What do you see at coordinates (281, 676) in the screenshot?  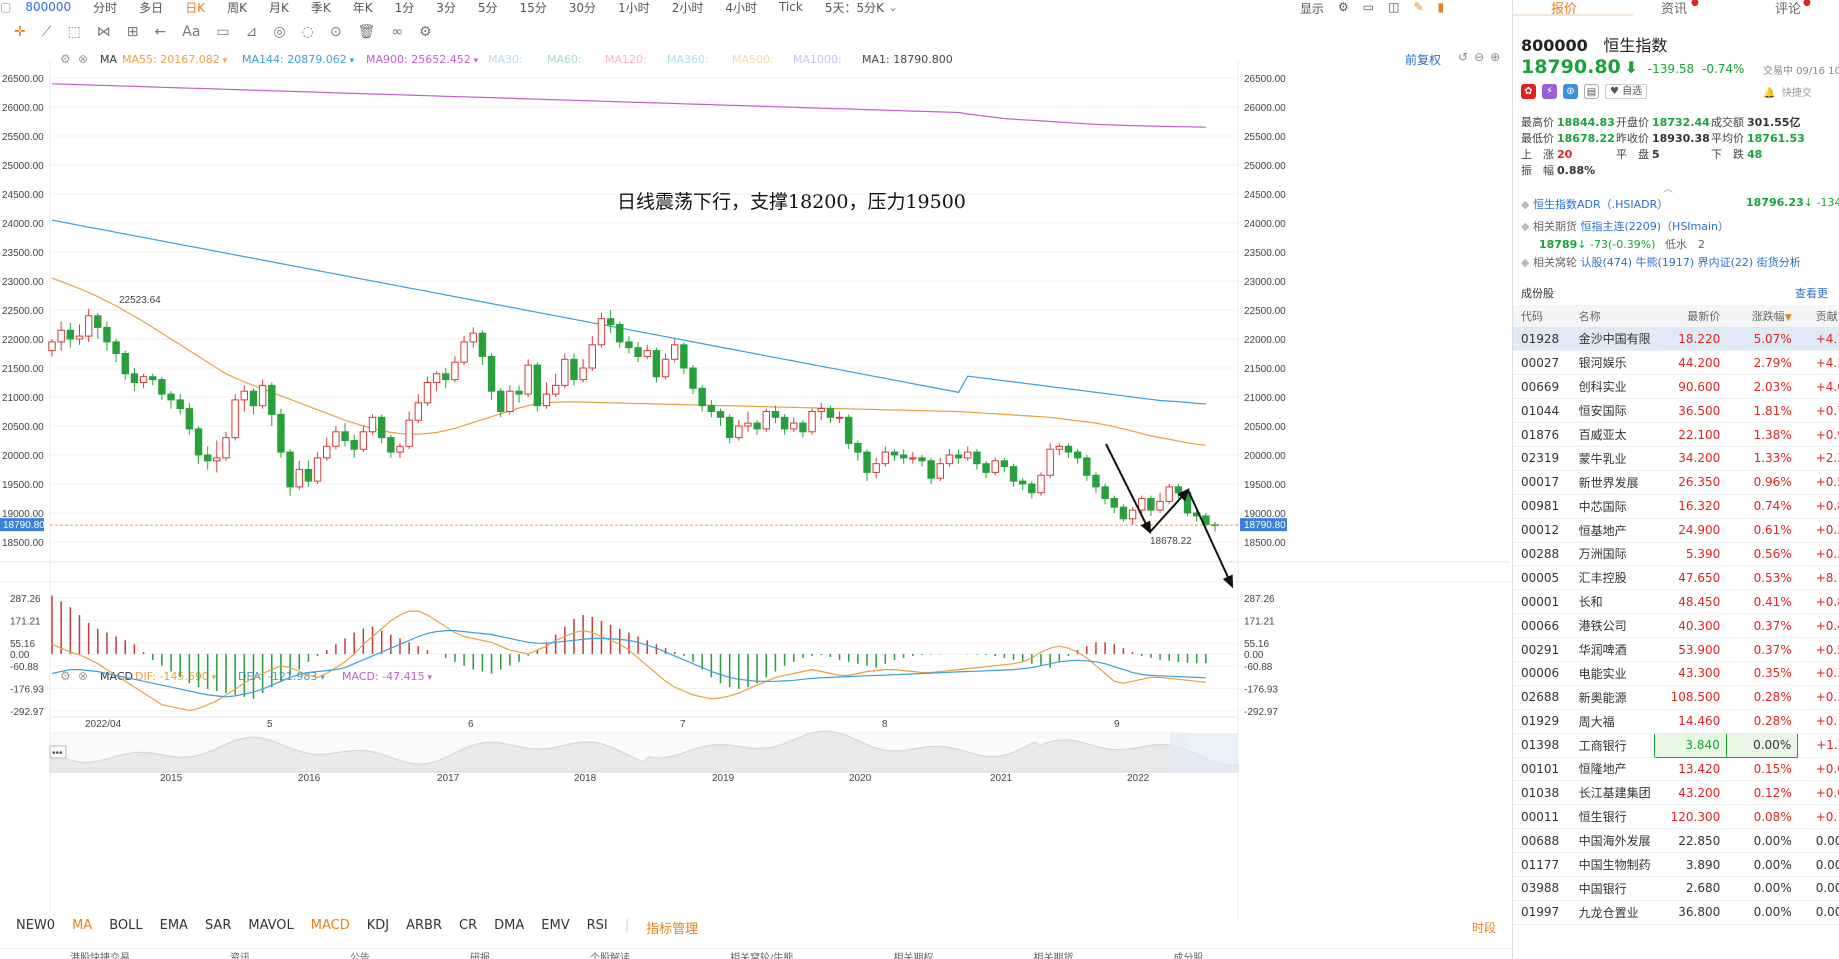 I see `macd-legend-item: DEA: -121.983 ▾` at bounding box center [281, 676].